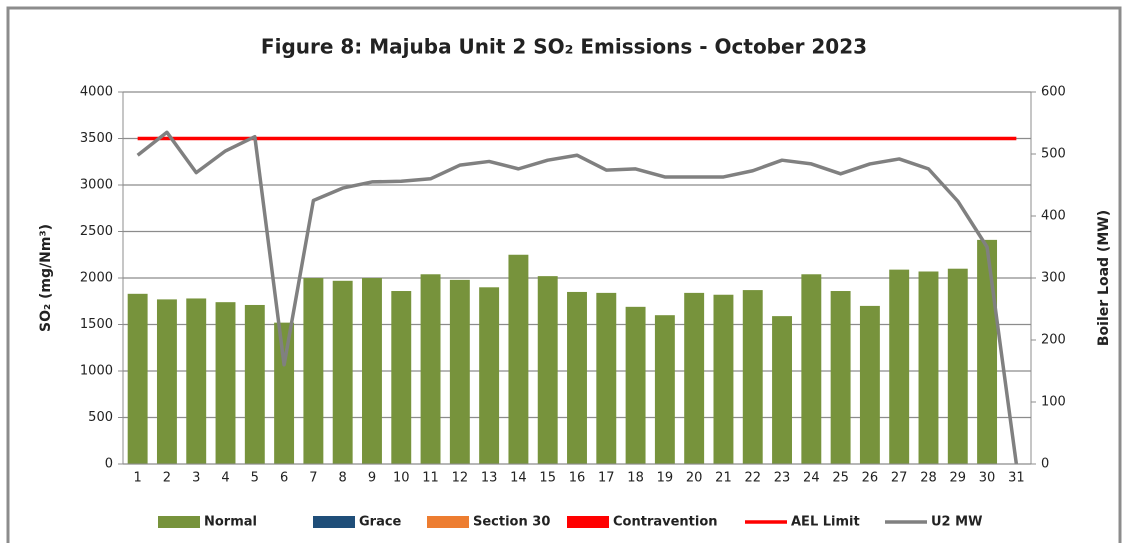 The width and height of the screenshot is (1128, 543). Describe the element at coordinates (1053, 92) in the screenshot. I see `y2-tick-label: 600` at that location.